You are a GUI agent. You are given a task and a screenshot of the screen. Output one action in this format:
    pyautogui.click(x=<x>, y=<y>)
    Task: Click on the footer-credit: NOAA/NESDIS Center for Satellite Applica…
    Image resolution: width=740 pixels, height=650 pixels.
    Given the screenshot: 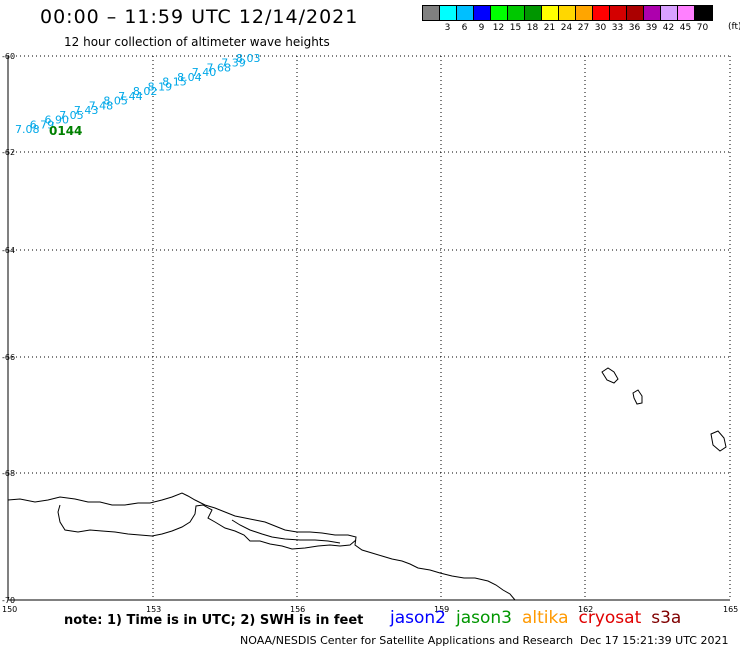 What is the action you would take?
    pyautogui.click(x=407, y=640)
    